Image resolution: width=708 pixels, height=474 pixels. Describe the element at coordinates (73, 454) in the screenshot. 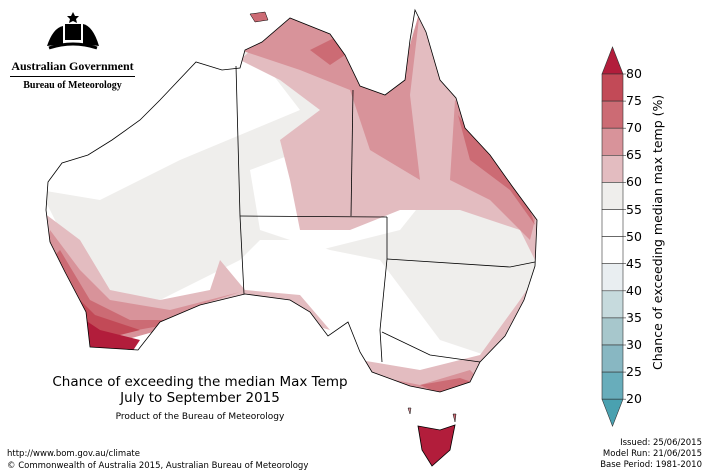

I see `bom-url: http://www.bom.gov.au/climate` at that location.